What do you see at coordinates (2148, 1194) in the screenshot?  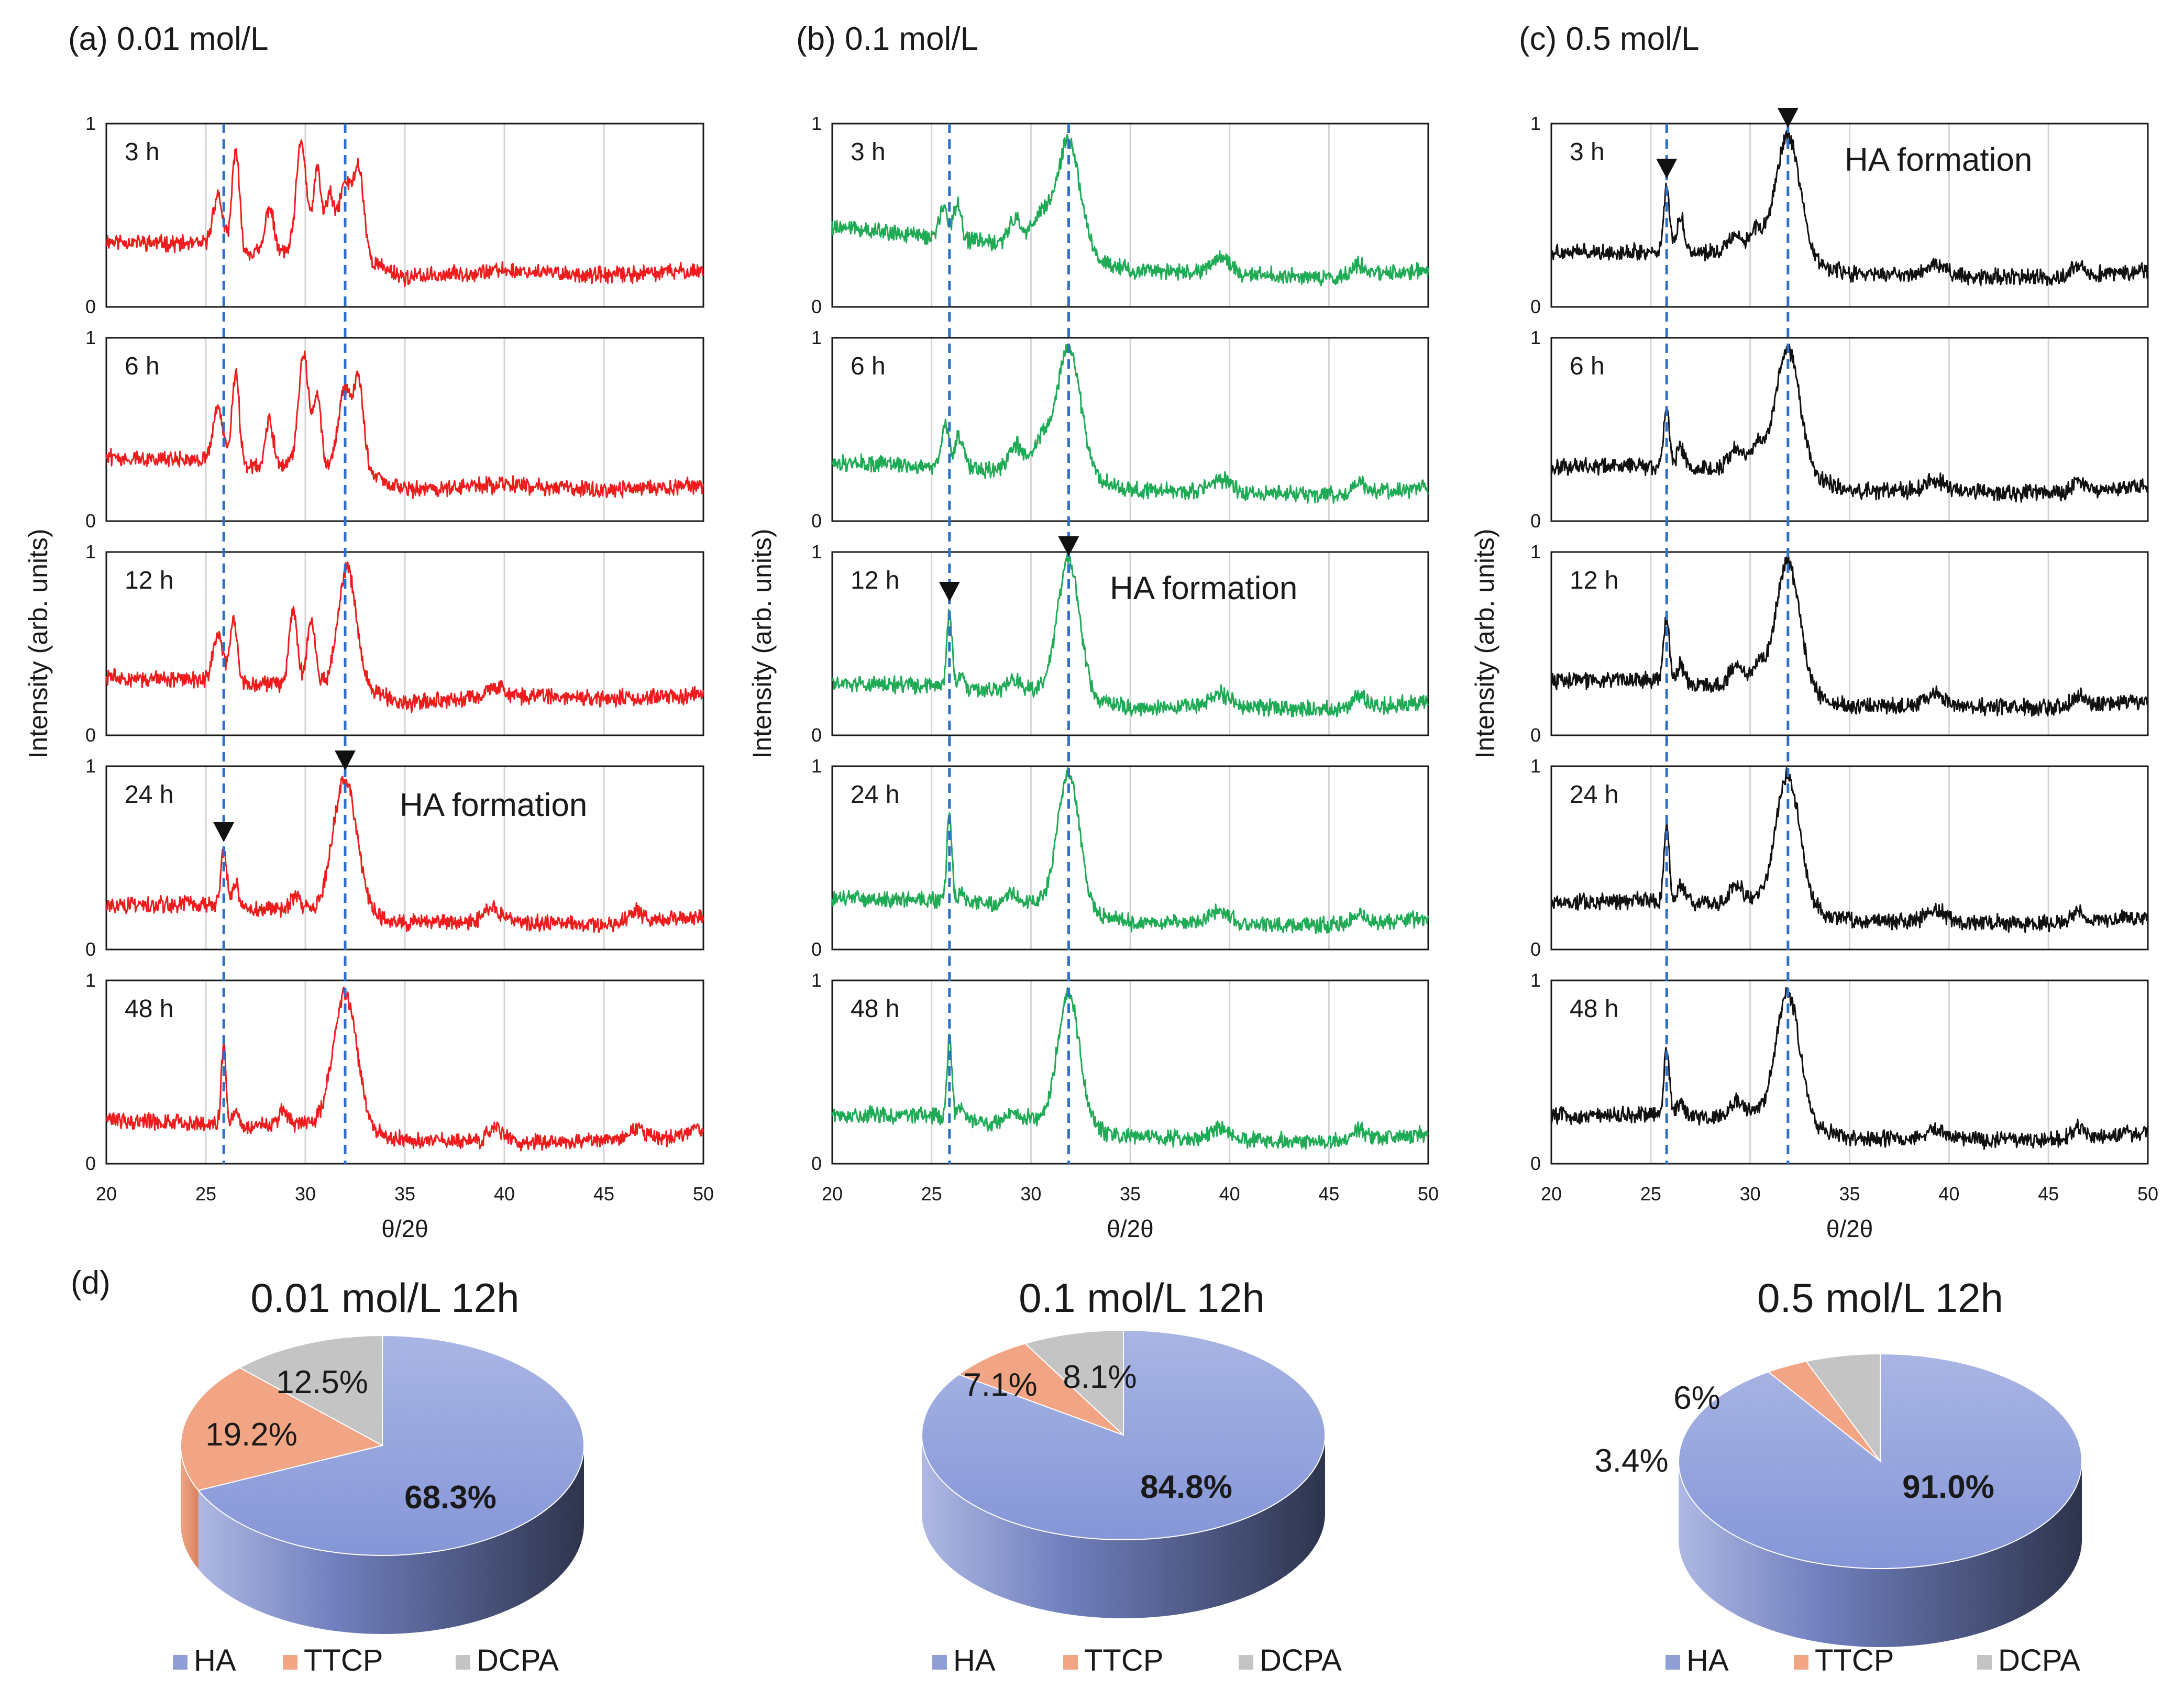 I see `x-tick-label: 50` at bounding box center [2148, 1194].